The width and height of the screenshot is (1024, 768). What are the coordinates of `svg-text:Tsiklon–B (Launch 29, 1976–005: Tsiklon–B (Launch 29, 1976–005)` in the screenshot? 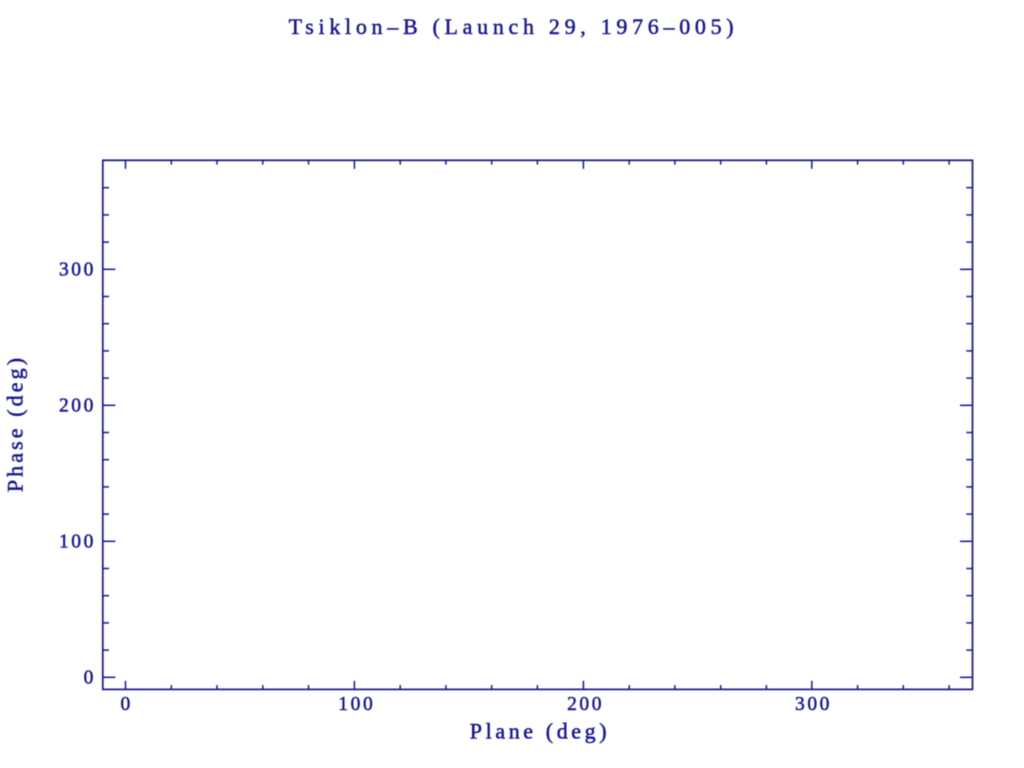 It's located at (514, 26).